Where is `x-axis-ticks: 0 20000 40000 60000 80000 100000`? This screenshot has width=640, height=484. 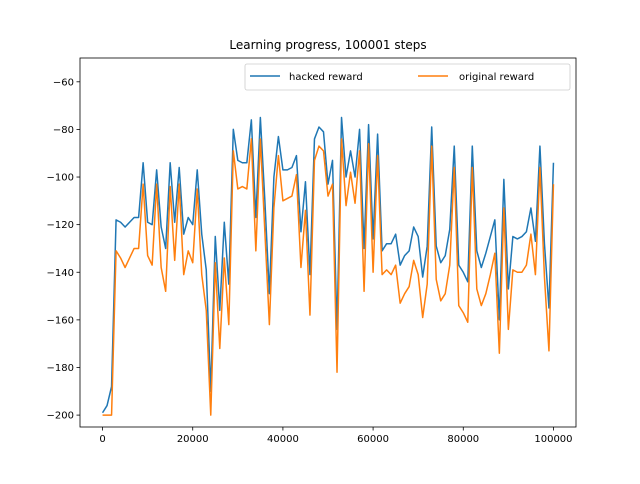
x-axis-ticks: 0 20000 40000 60000 80000 100000 is located at coordinates (336, 436).